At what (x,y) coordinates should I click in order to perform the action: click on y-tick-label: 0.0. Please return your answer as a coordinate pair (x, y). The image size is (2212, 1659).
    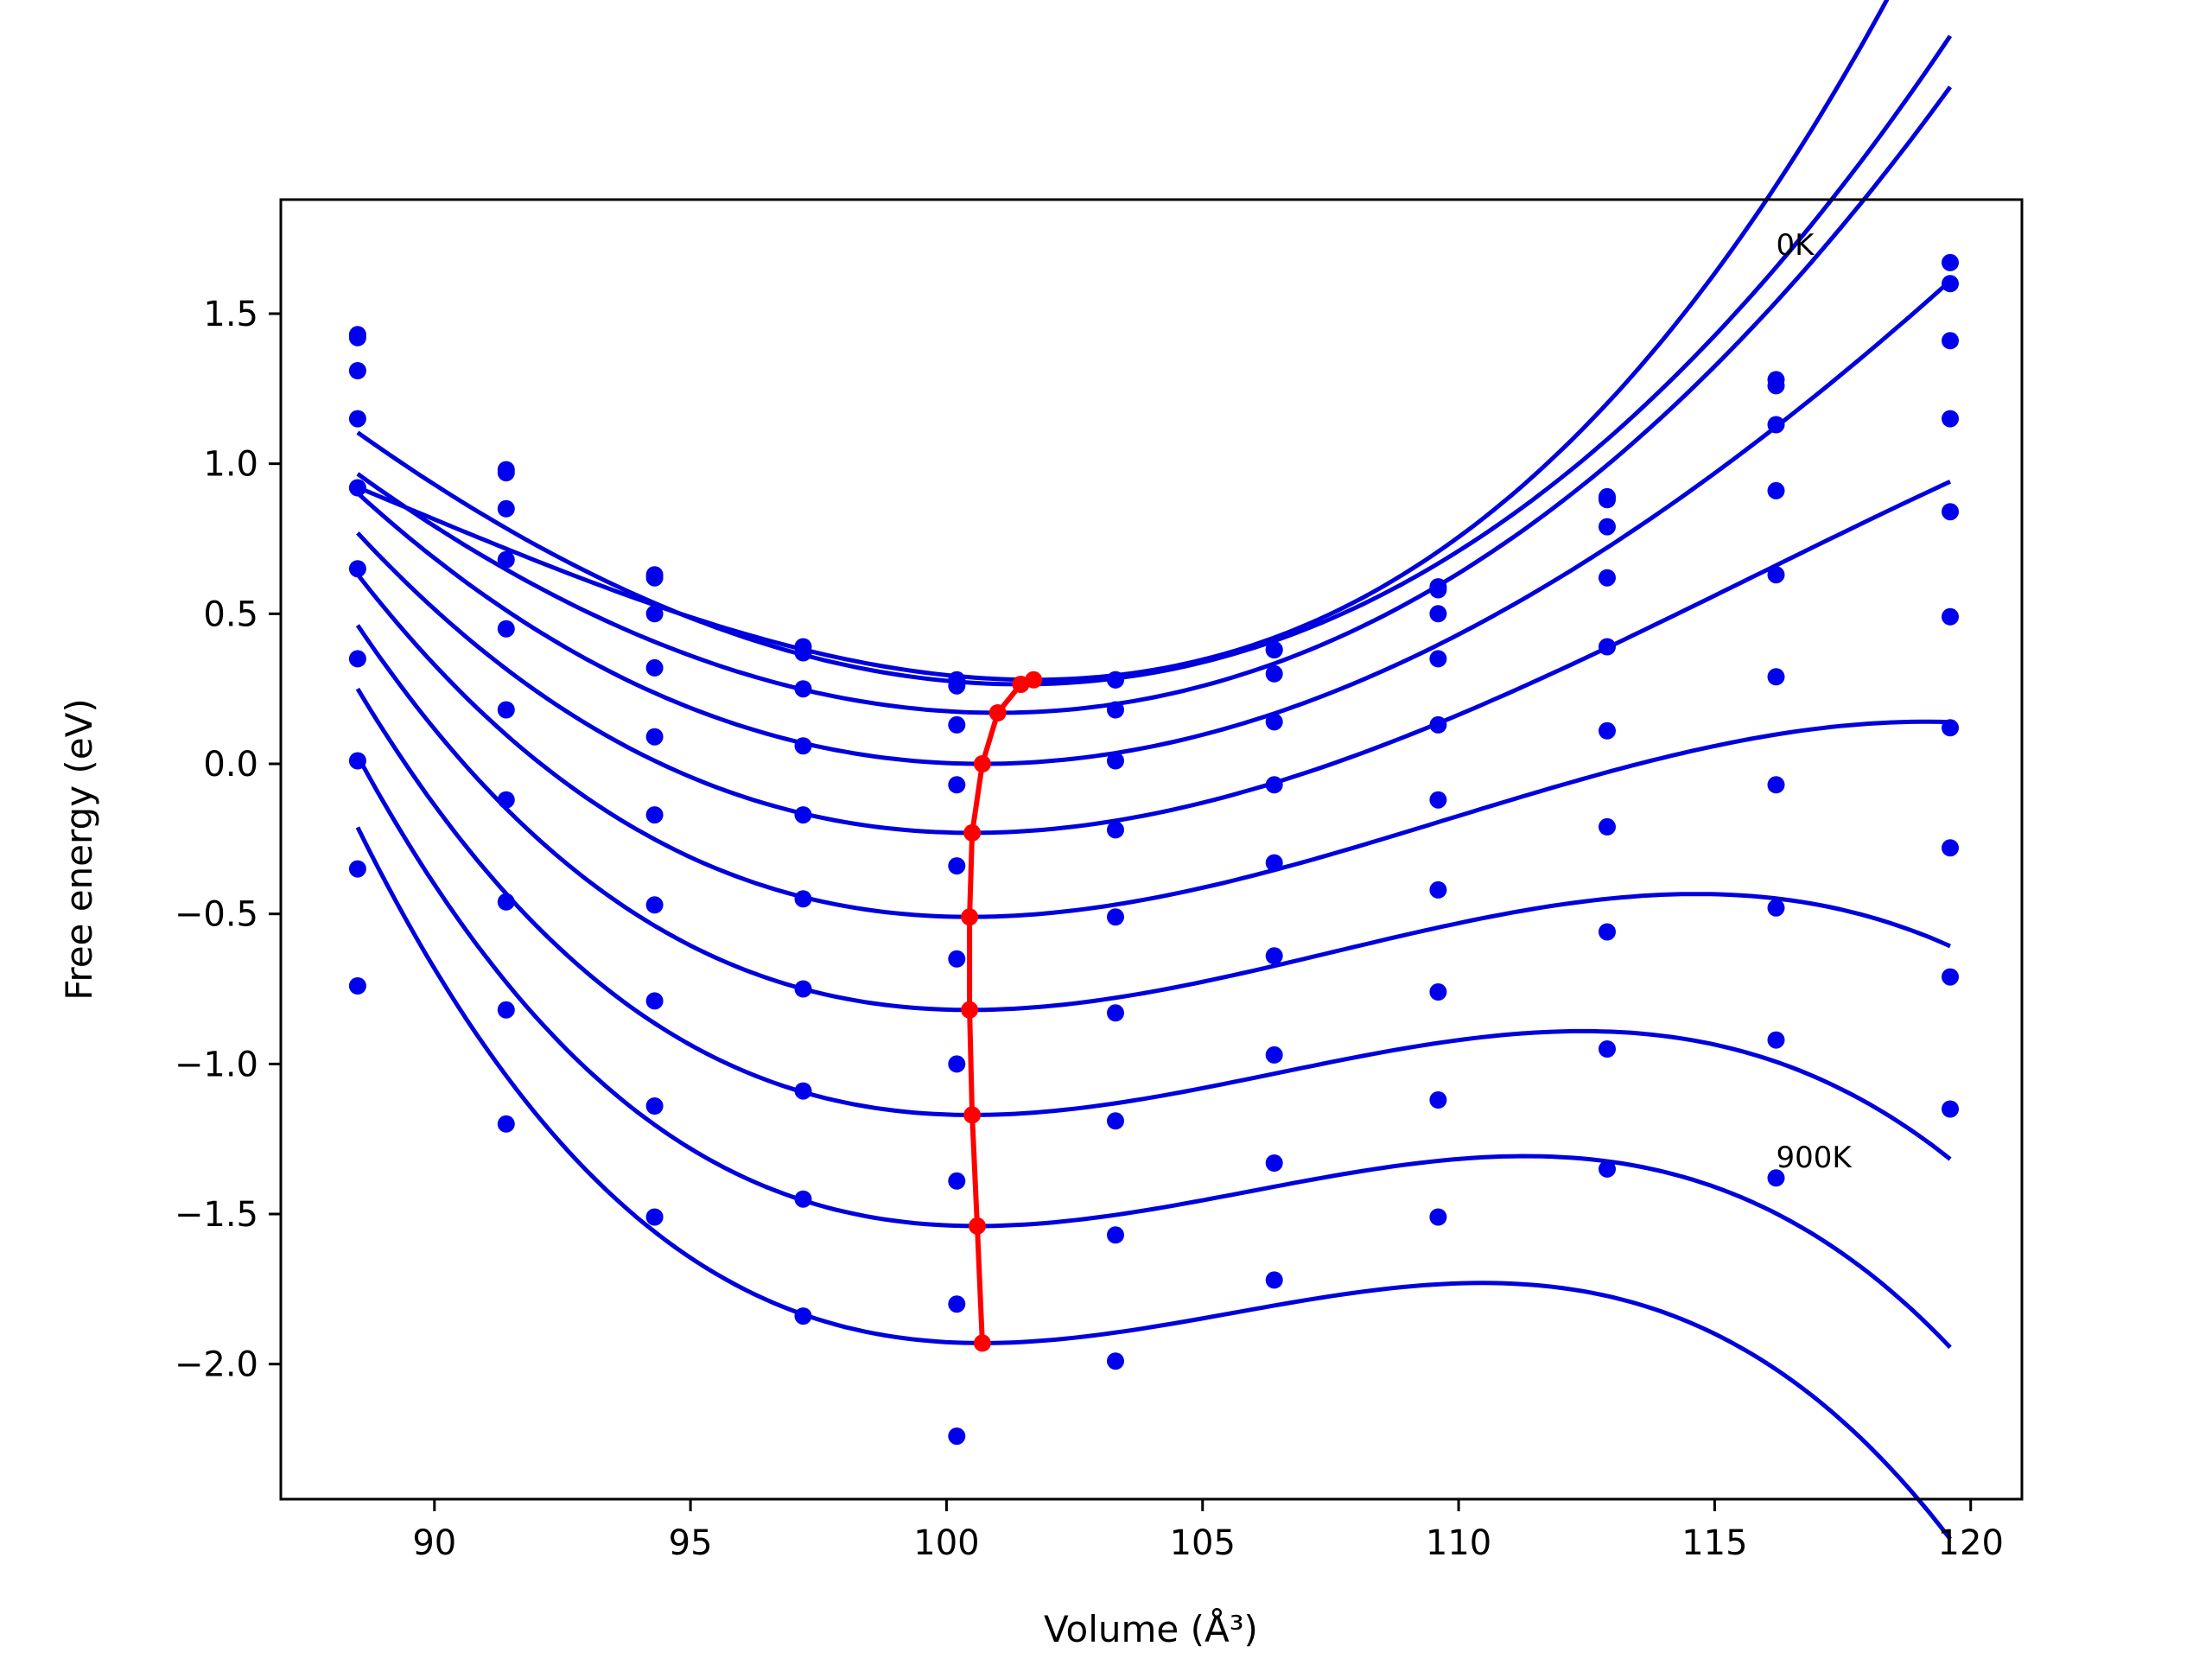
    Looking at the image, I should click on (231, 765).